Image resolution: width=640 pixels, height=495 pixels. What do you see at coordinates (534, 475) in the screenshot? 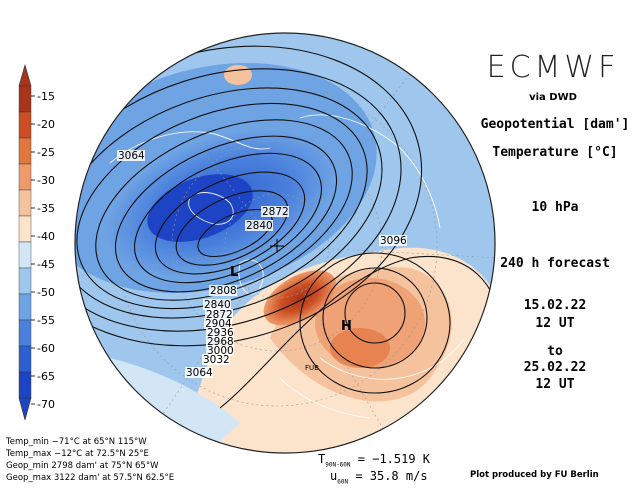
I see `credit-line: Plot produced by FU Berlin` at bounding box center [534, 475].